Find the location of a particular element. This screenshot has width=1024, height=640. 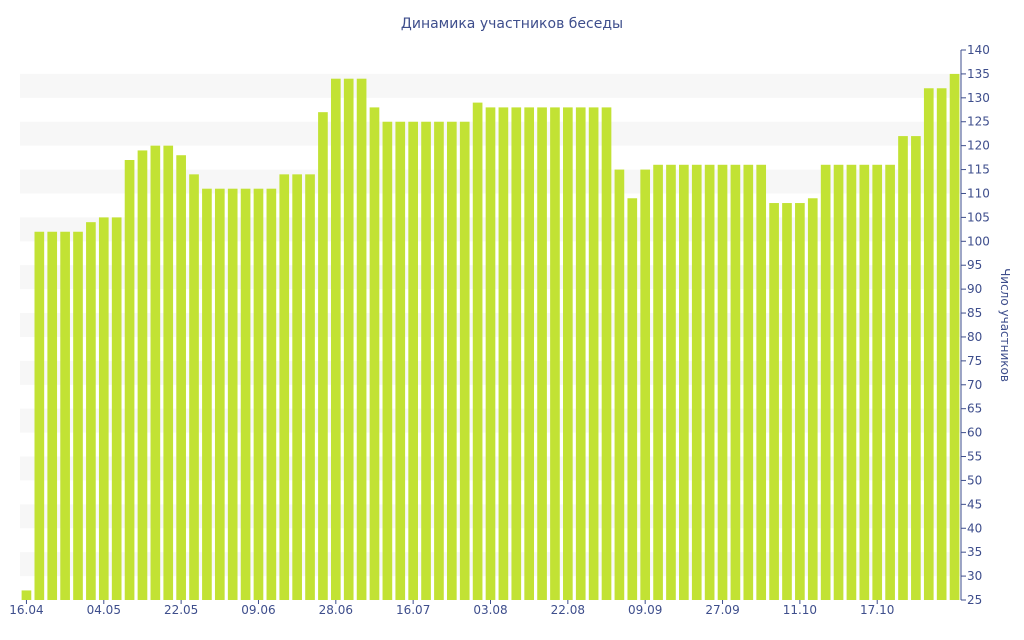

y-tick-label: 65 is located at coordinates (974, 409).